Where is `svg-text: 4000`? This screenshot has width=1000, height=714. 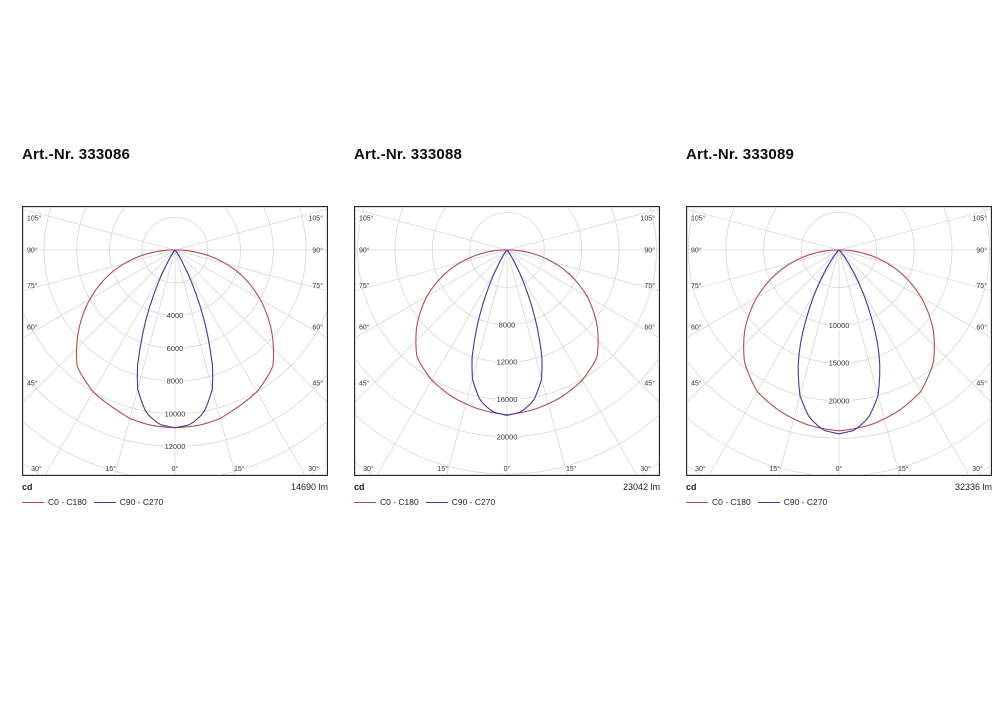
svg-text: 4000 is located at coordinates (175, 315).